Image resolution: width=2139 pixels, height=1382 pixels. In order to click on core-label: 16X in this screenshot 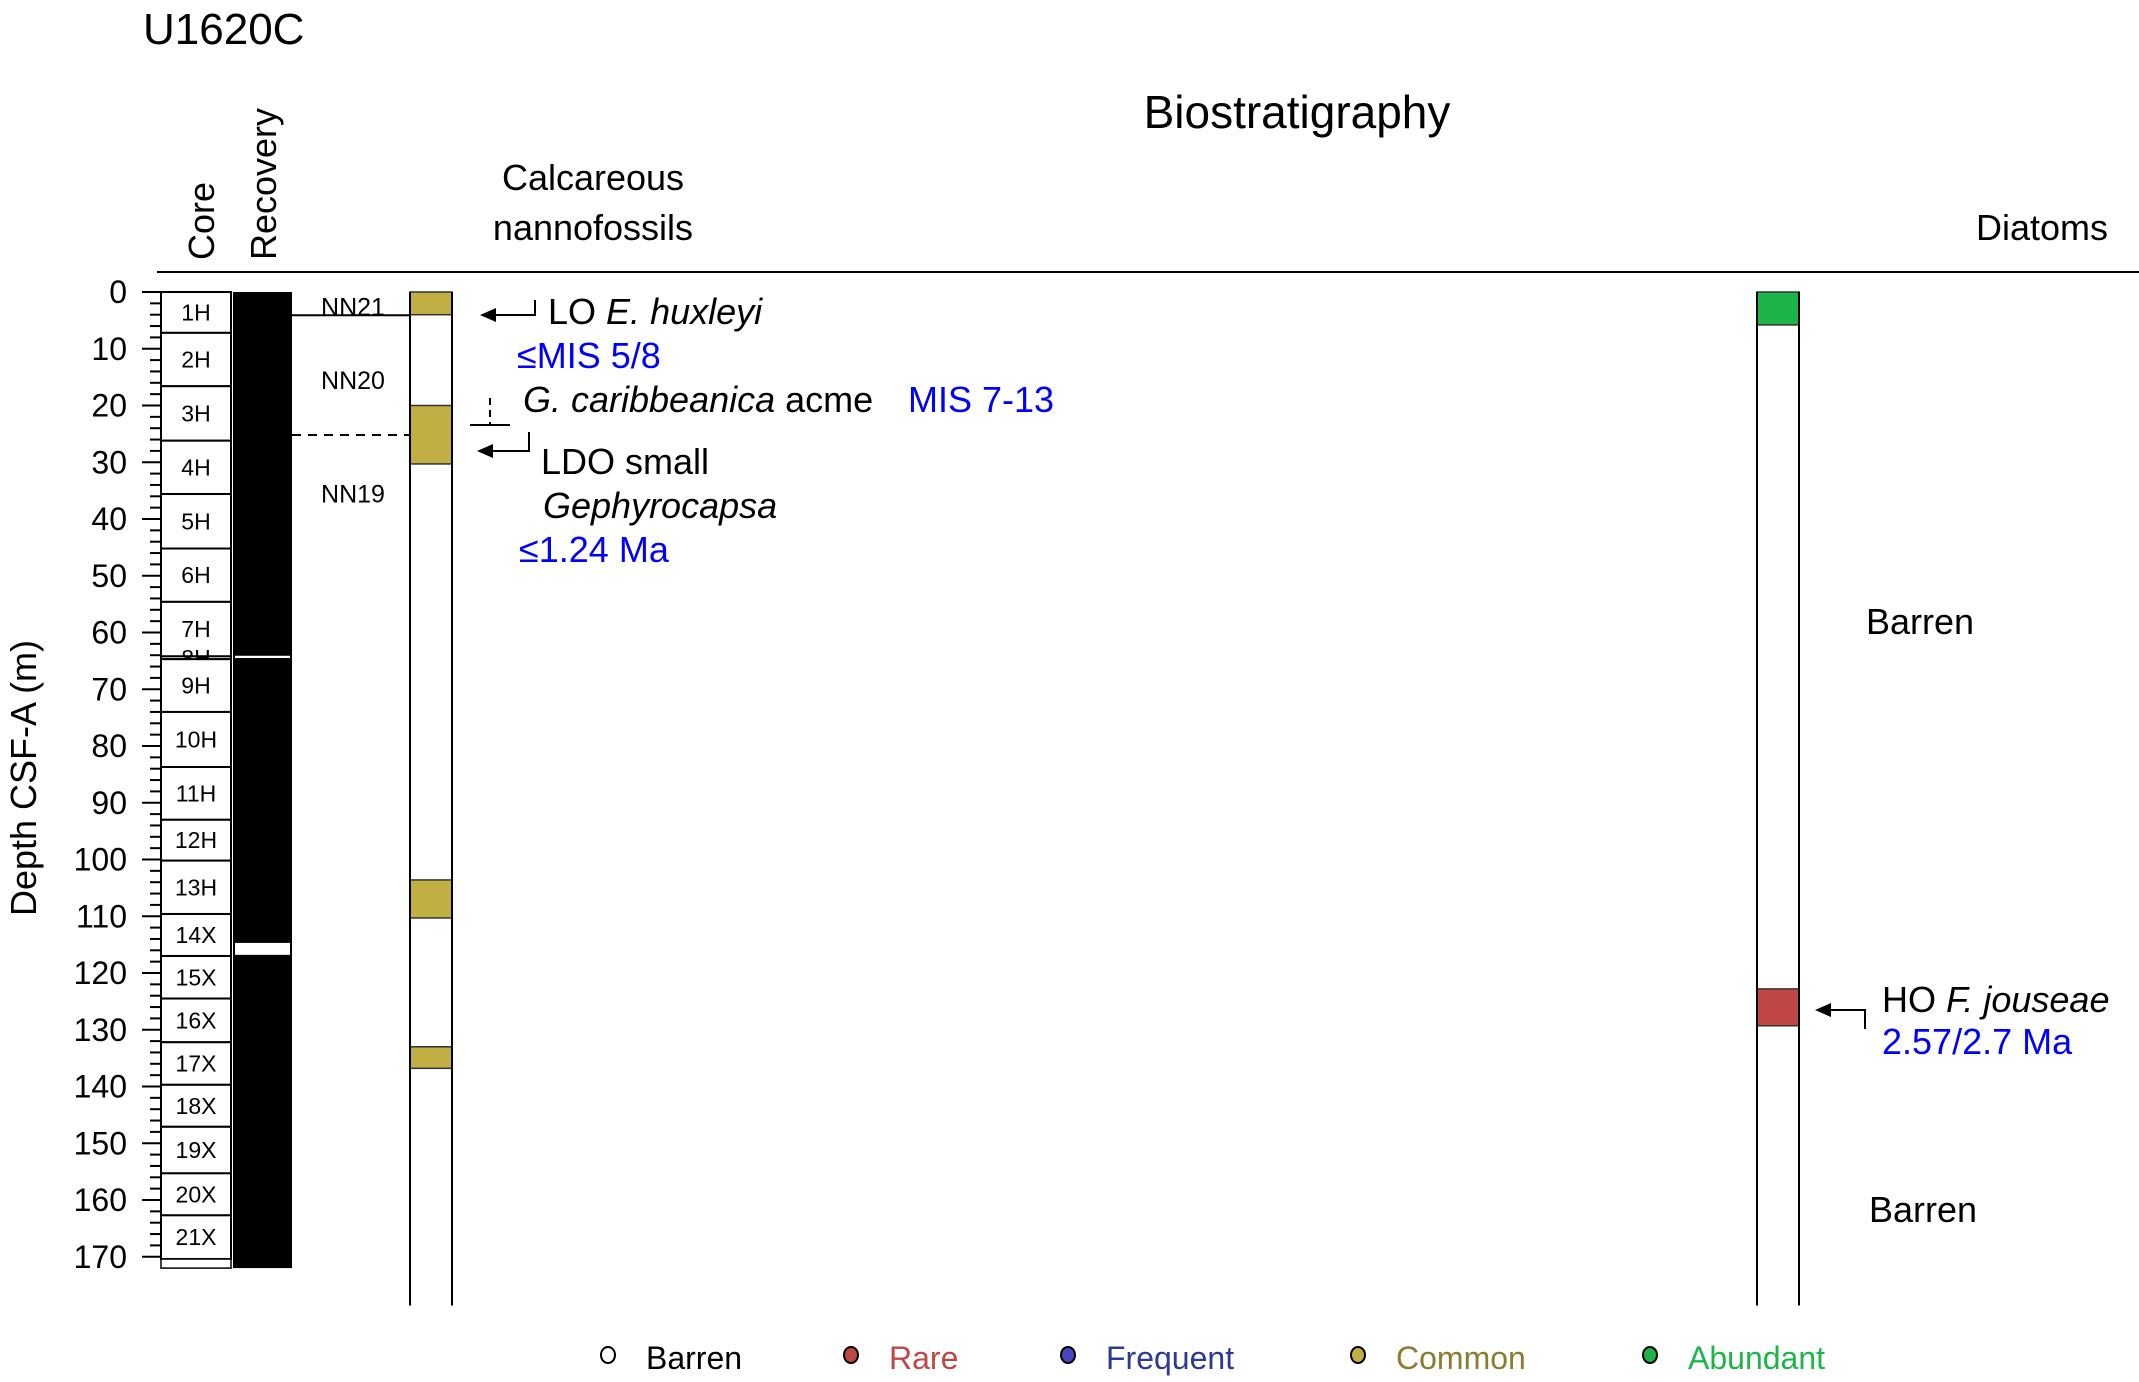, I will do `click(196, 1020)`.